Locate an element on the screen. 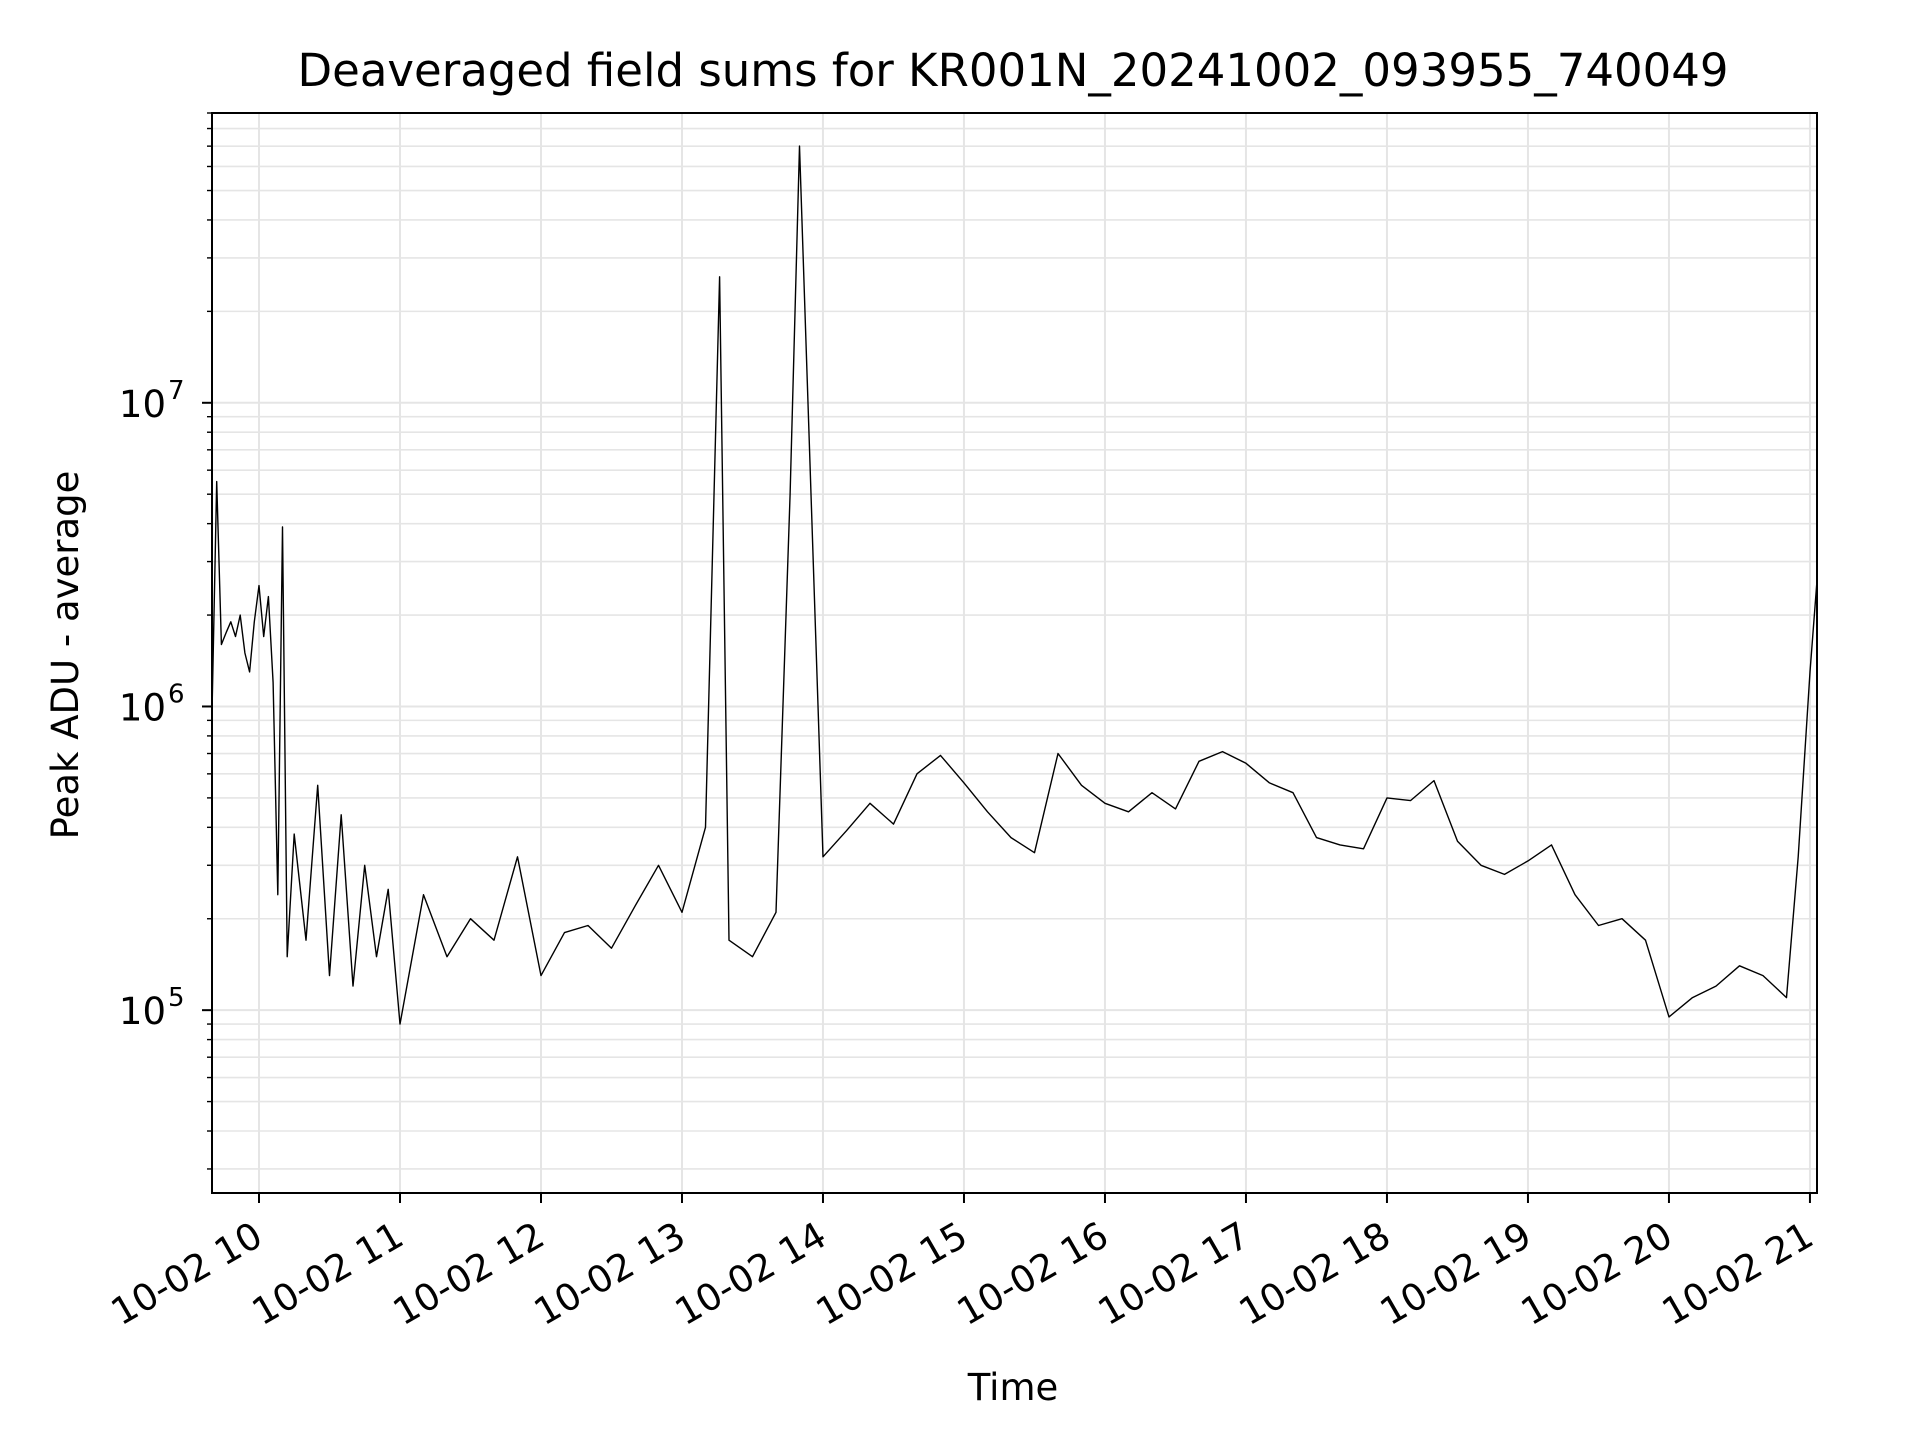 The height and width of the screenshot is (1444, 1920). y-tick-exponent: 5 is located at coordinates (176, 998).